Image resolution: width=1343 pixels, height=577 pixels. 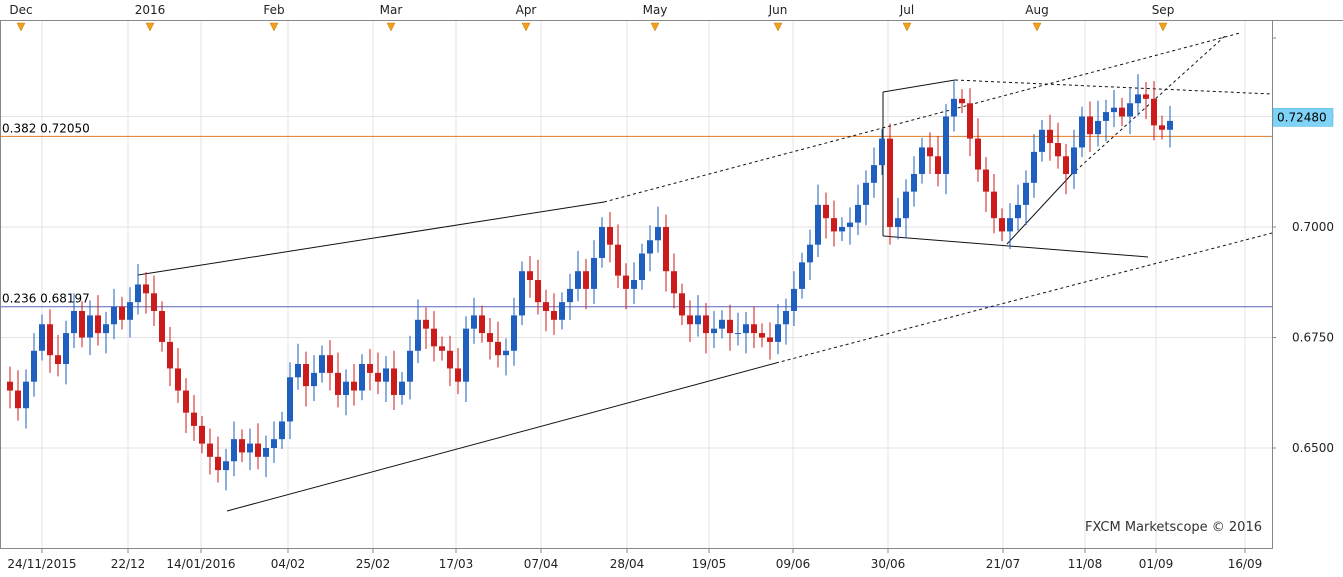 What do you see at coordinates (655, 10) in the screenshot?
I see `month-label: May` at bounding box center [655, 10].